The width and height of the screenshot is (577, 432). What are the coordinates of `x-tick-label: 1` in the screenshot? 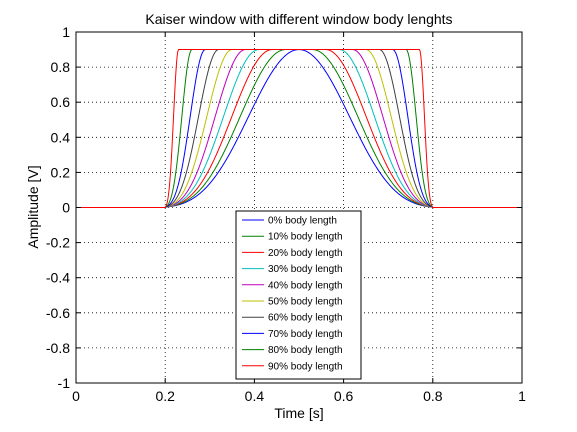 It's located at (522, 396).